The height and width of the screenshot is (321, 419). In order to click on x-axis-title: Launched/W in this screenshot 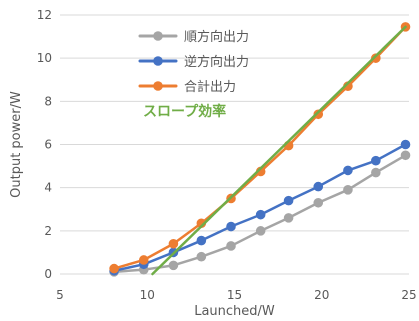, I will do `click(234, 311)`.